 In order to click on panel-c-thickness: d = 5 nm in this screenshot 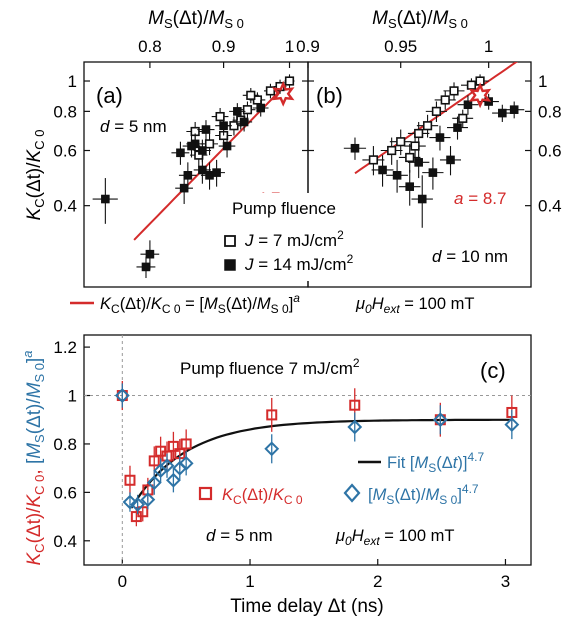, I will do `click(239, 535)`.